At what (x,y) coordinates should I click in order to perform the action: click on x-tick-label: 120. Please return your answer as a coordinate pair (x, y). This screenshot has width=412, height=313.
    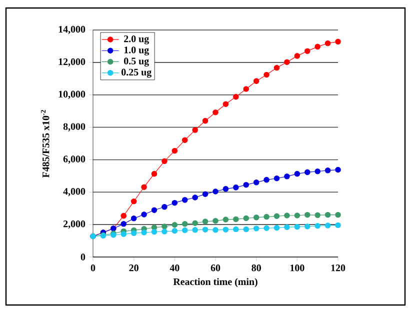
    Looking at the image, I should click on (338, 268).